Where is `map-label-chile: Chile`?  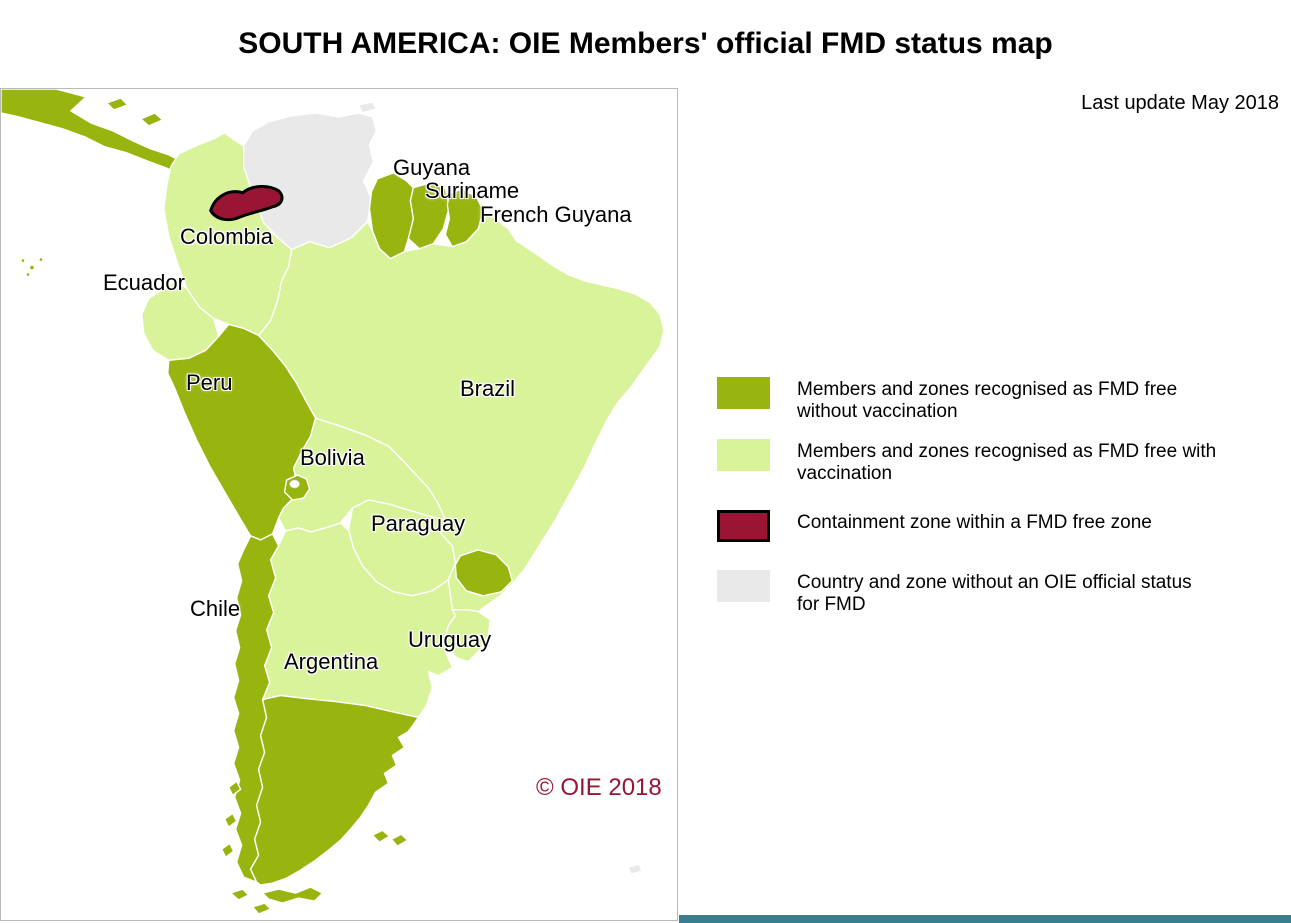 map-label-chile: Chile is located at coordinates (215, 608).